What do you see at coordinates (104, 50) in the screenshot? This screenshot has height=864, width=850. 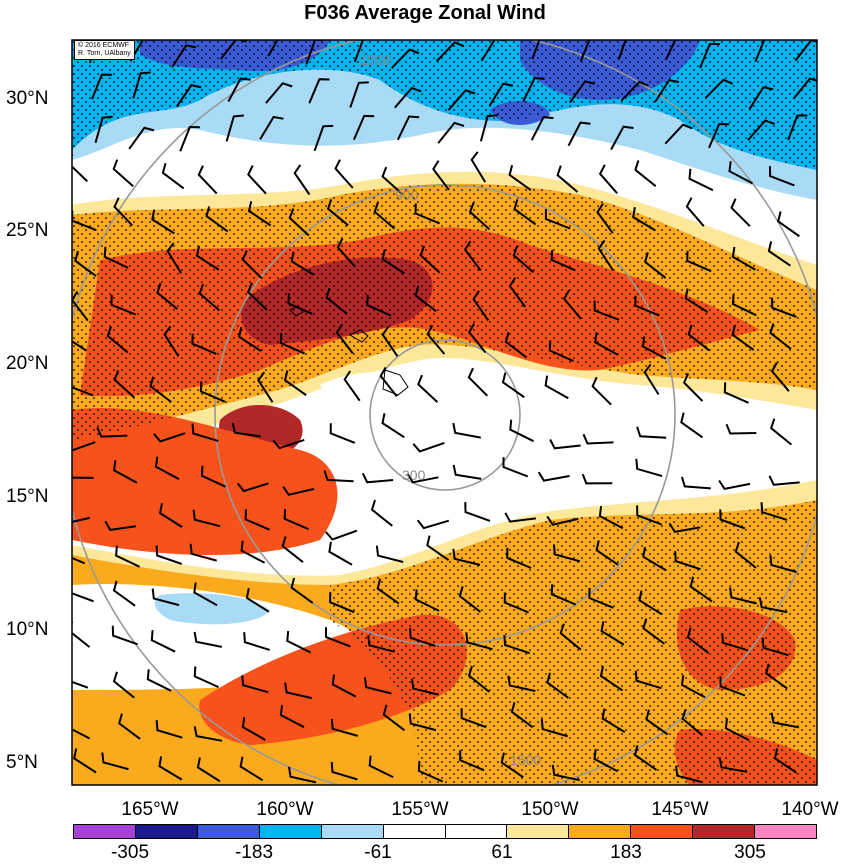 I see `credit-box: © 2016 ECMWF R. Torn, UAlbany` at bounding box center [104, 50].